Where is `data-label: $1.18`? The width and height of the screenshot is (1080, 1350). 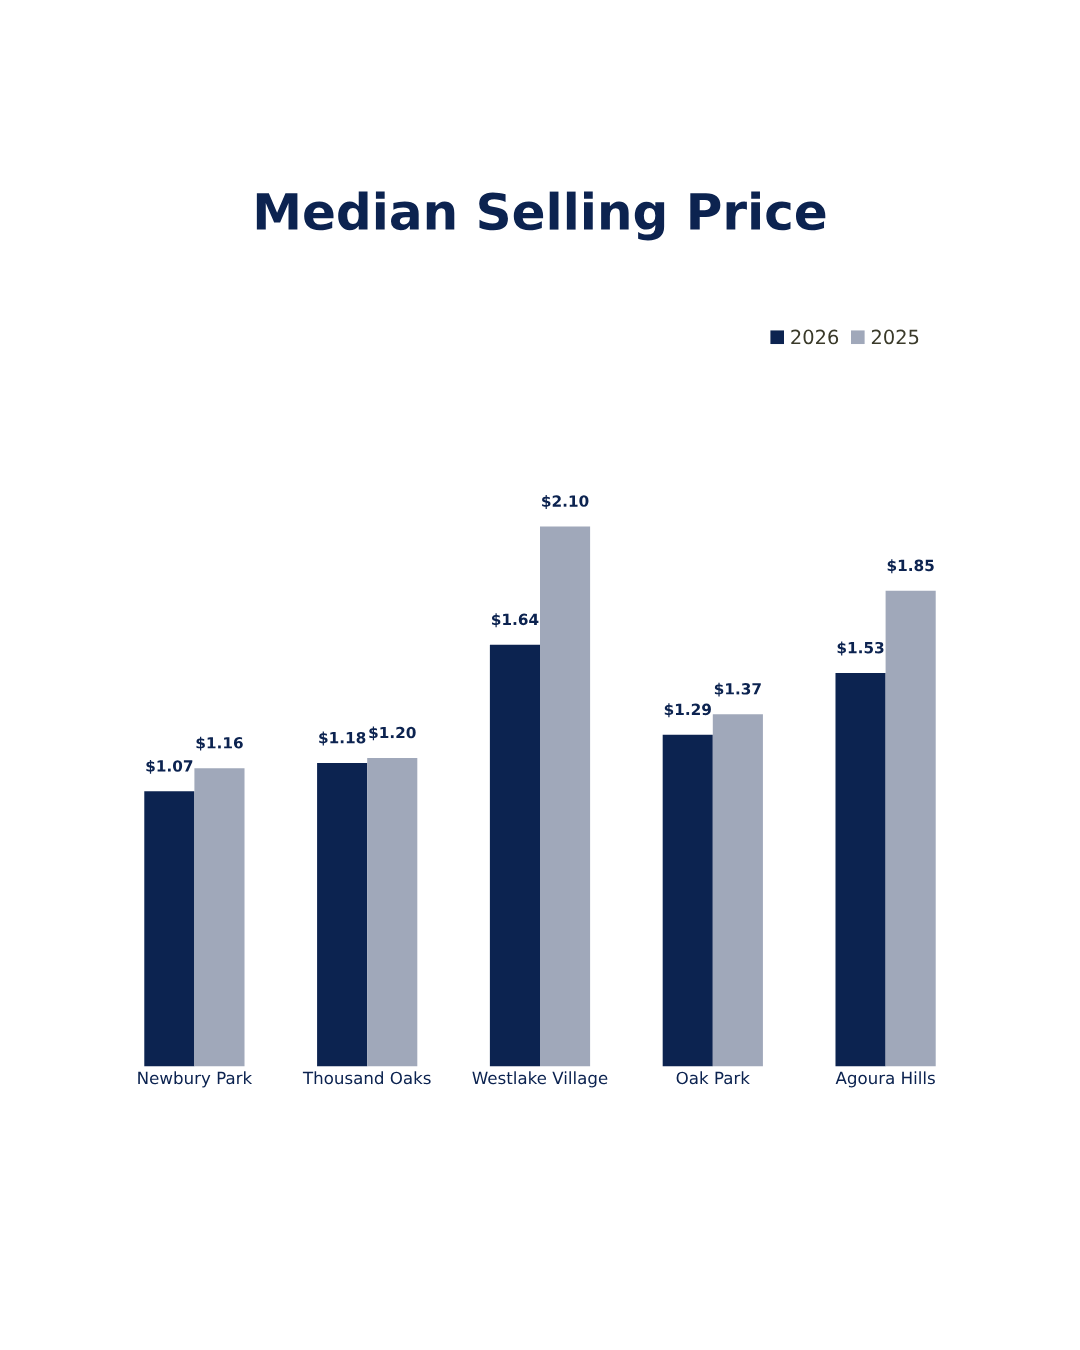
data-label: $1.18 is located at coordinates (342, 738).